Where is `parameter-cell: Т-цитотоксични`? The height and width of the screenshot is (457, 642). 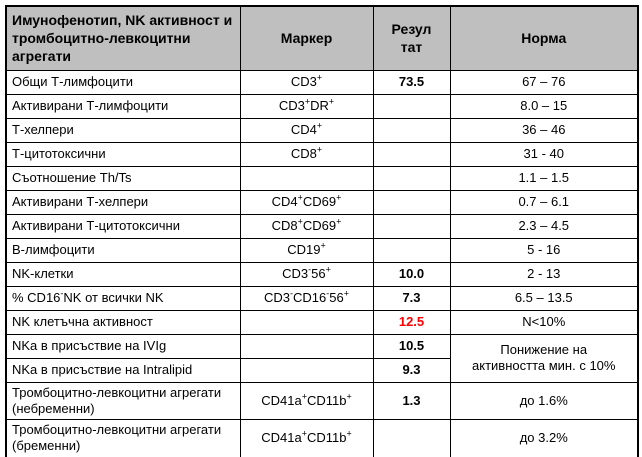 parameter-cell: Т-цитотоксични is located at coordinates (123, 154).